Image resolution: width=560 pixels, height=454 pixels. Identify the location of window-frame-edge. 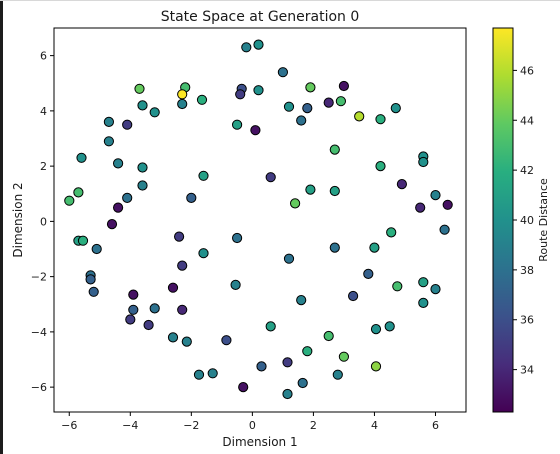
(1, 227).